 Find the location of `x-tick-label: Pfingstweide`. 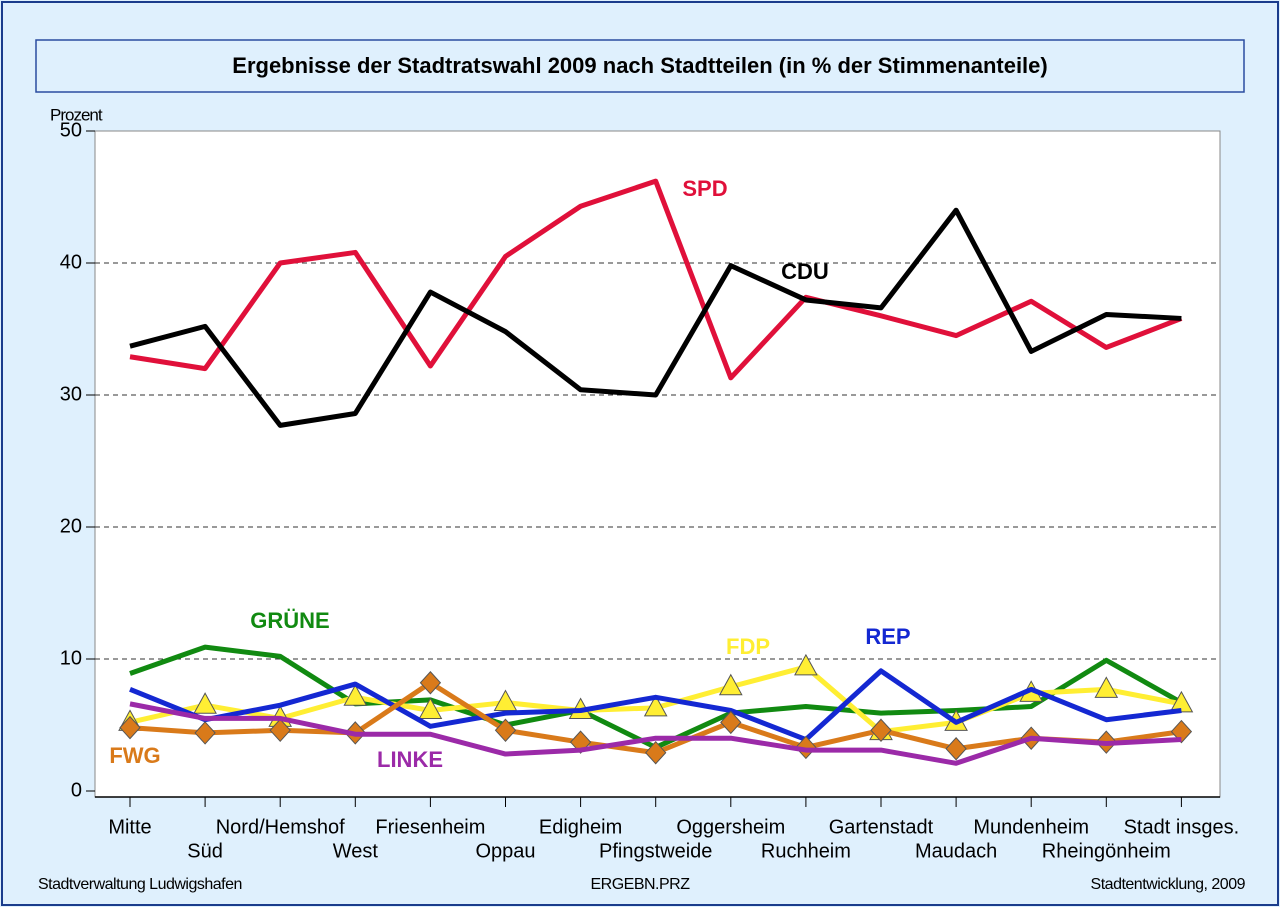

x-tick-label: Pfingstweide is located at coordinates (655, 851).